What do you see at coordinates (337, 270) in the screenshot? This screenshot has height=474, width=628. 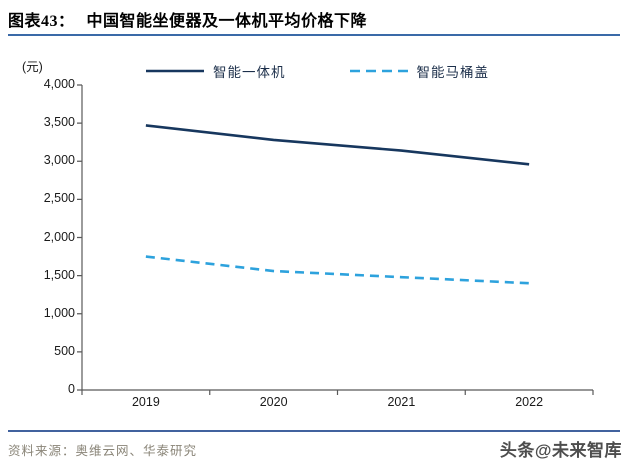 I see `series-line-smart-toilet-lid` at bounding box center [337, 270].